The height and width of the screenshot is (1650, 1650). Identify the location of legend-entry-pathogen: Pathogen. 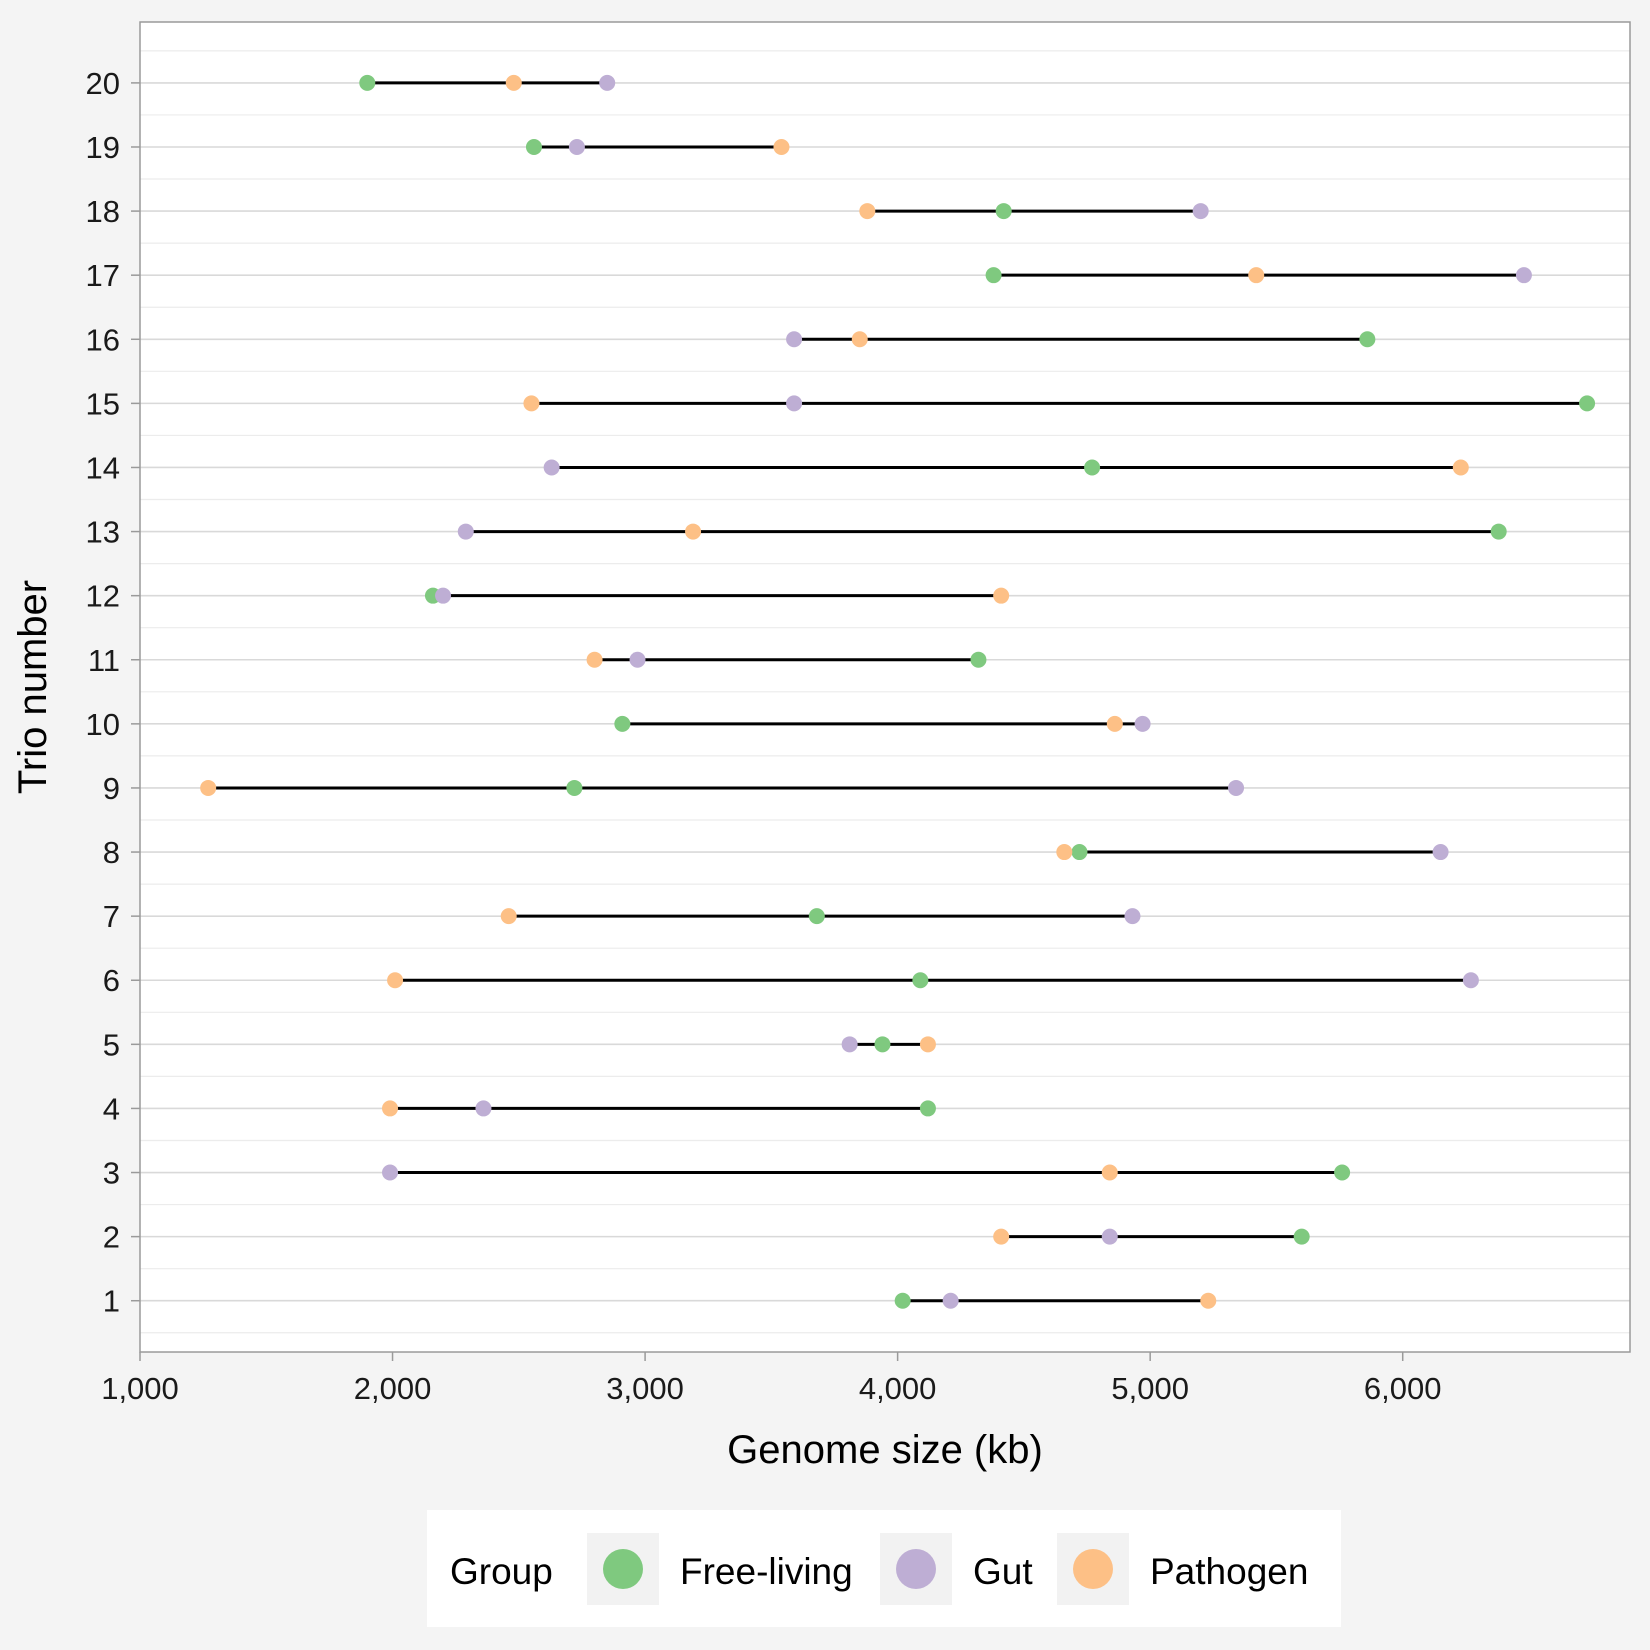
(1182, 1569).